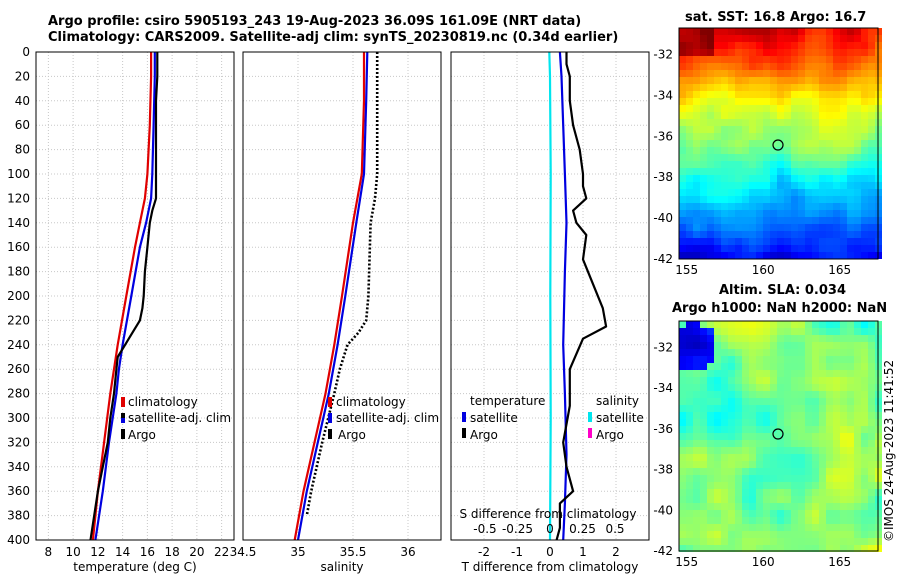 The height and width of the screenshot is (580, 900). What do you see at coordinates (122, 296) in the screenshot?
I see `temperature-series-climatology` at bounding box center [122, 296].